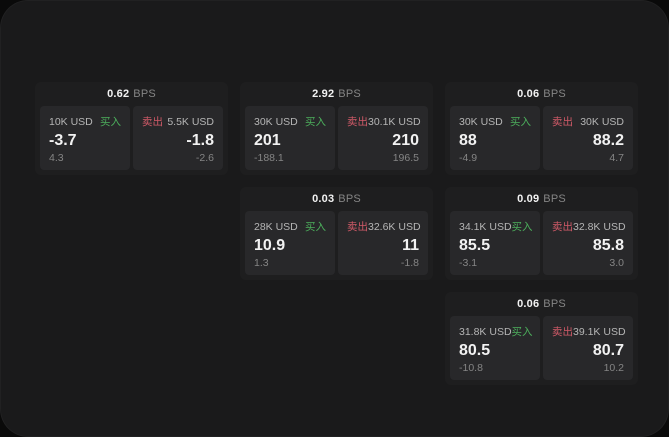 Image resolution: width=669 pixels, height=437 pixels. What do you see at coordinates (336, 94) in the screenshot?
I see `bps-header: 2.92 BPS` at bounding box center [336, 94].